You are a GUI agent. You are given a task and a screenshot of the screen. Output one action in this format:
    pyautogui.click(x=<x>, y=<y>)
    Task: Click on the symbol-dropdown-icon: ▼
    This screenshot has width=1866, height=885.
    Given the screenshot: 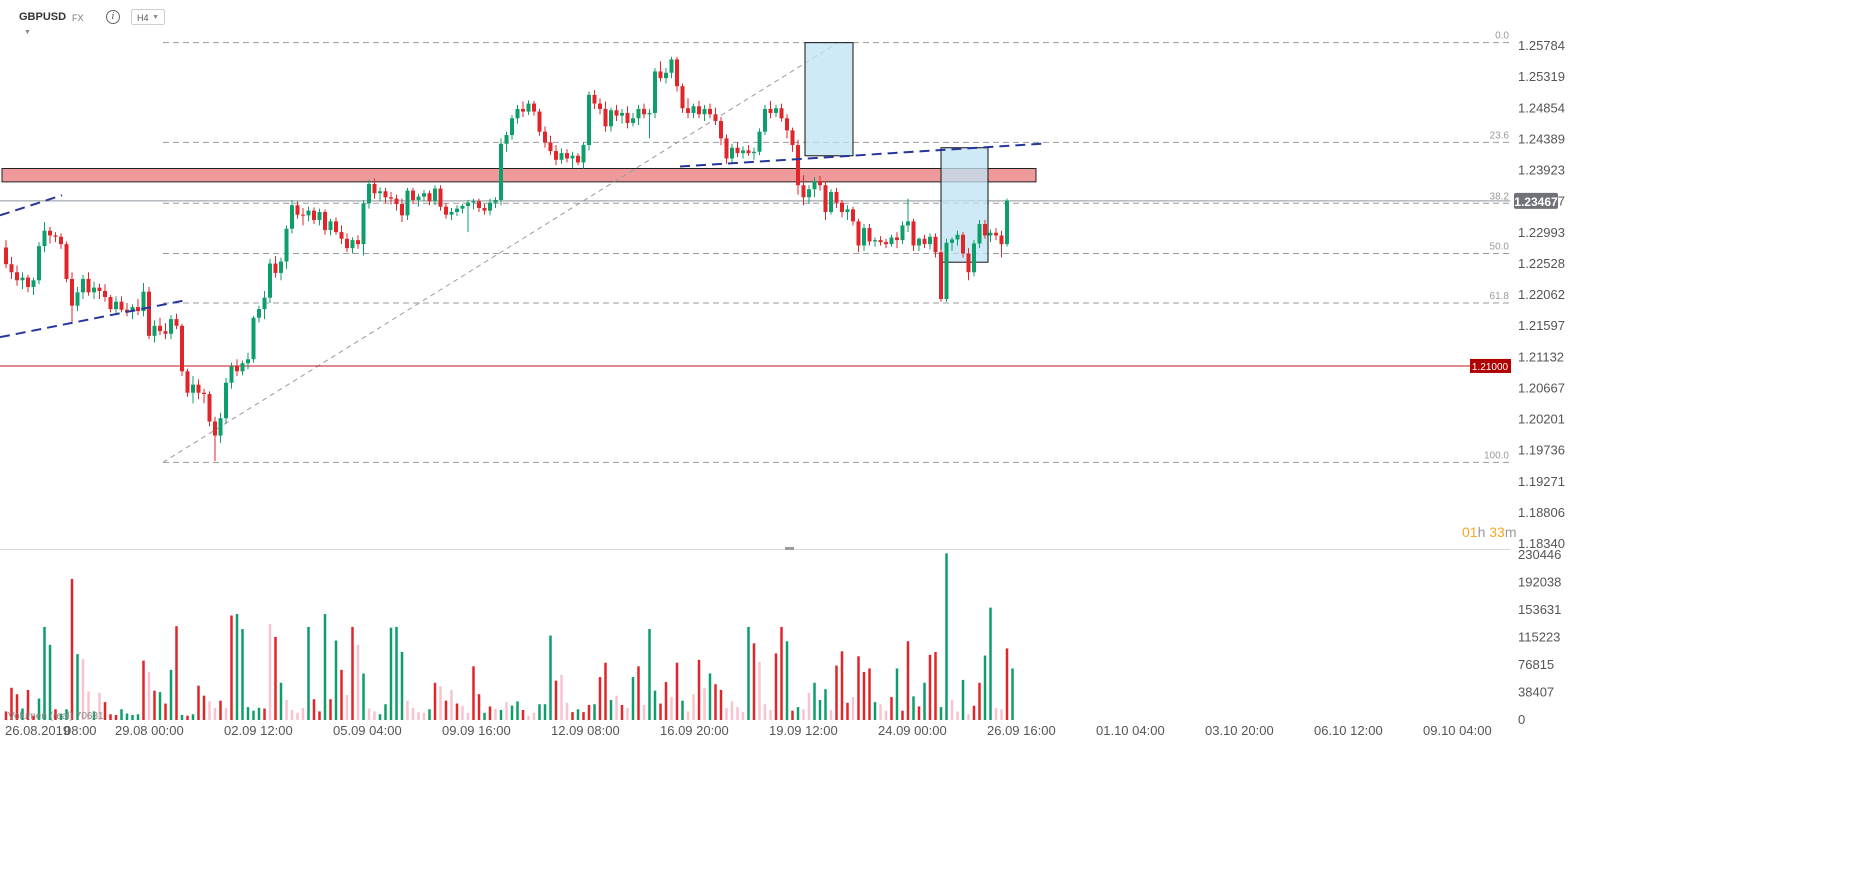 What is the action you would take?
    pyautogui.click(x=27, y=32)
    